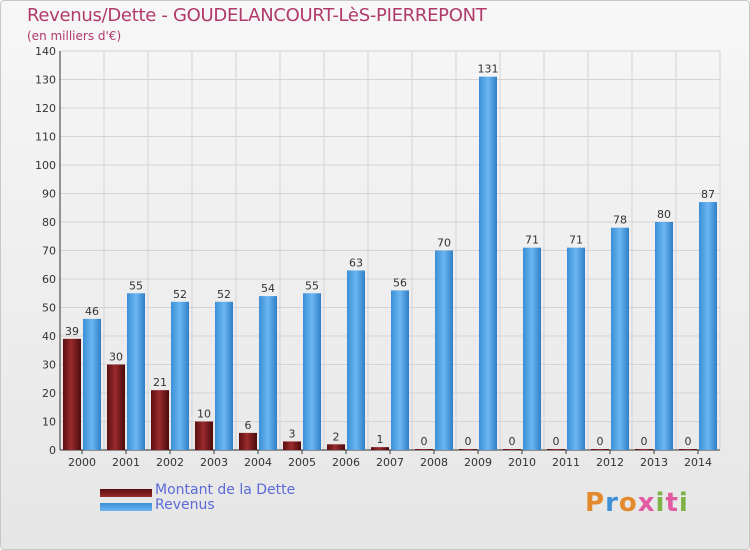 The width and height of the screenshot is (750, 550). I want to click on data-label-debt: 21, so click(160, 382).